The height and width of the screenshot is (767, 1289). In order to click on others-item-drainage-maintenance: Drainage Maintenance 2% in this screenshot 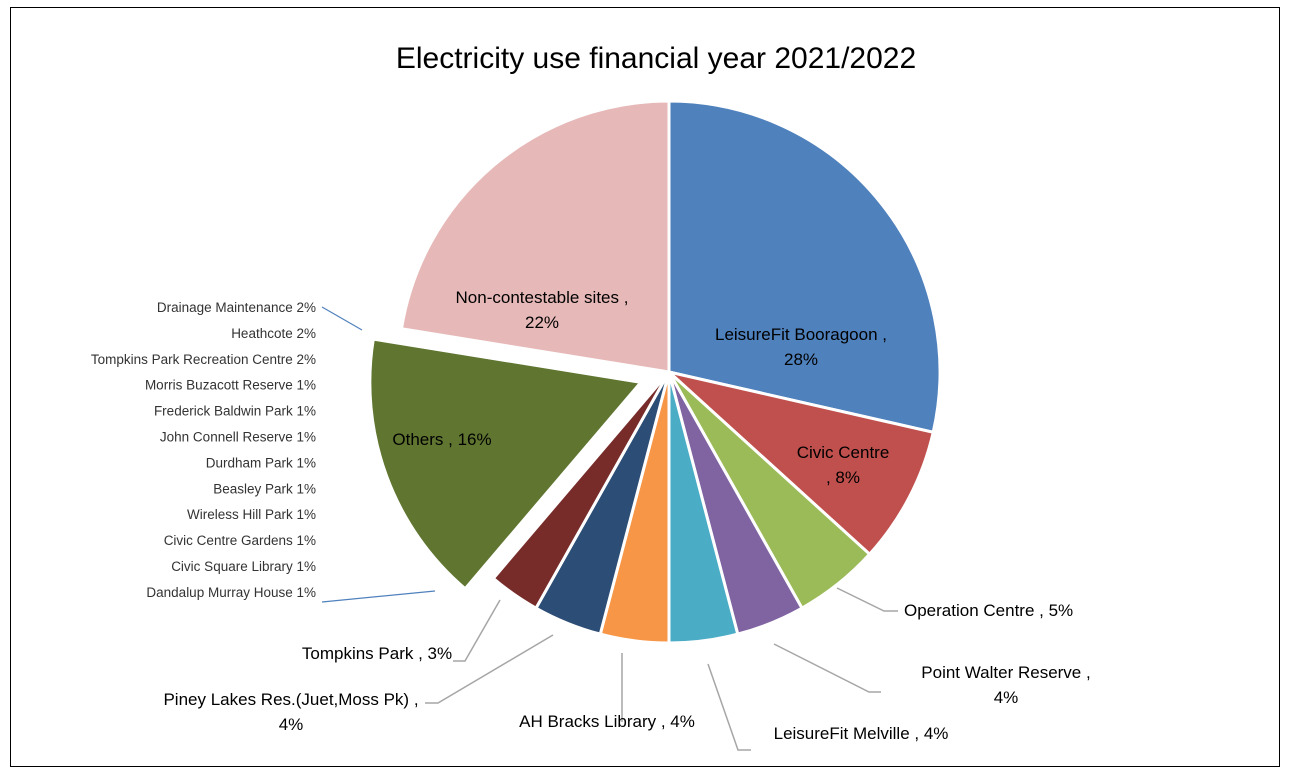, I will do `click(236, 307)`.